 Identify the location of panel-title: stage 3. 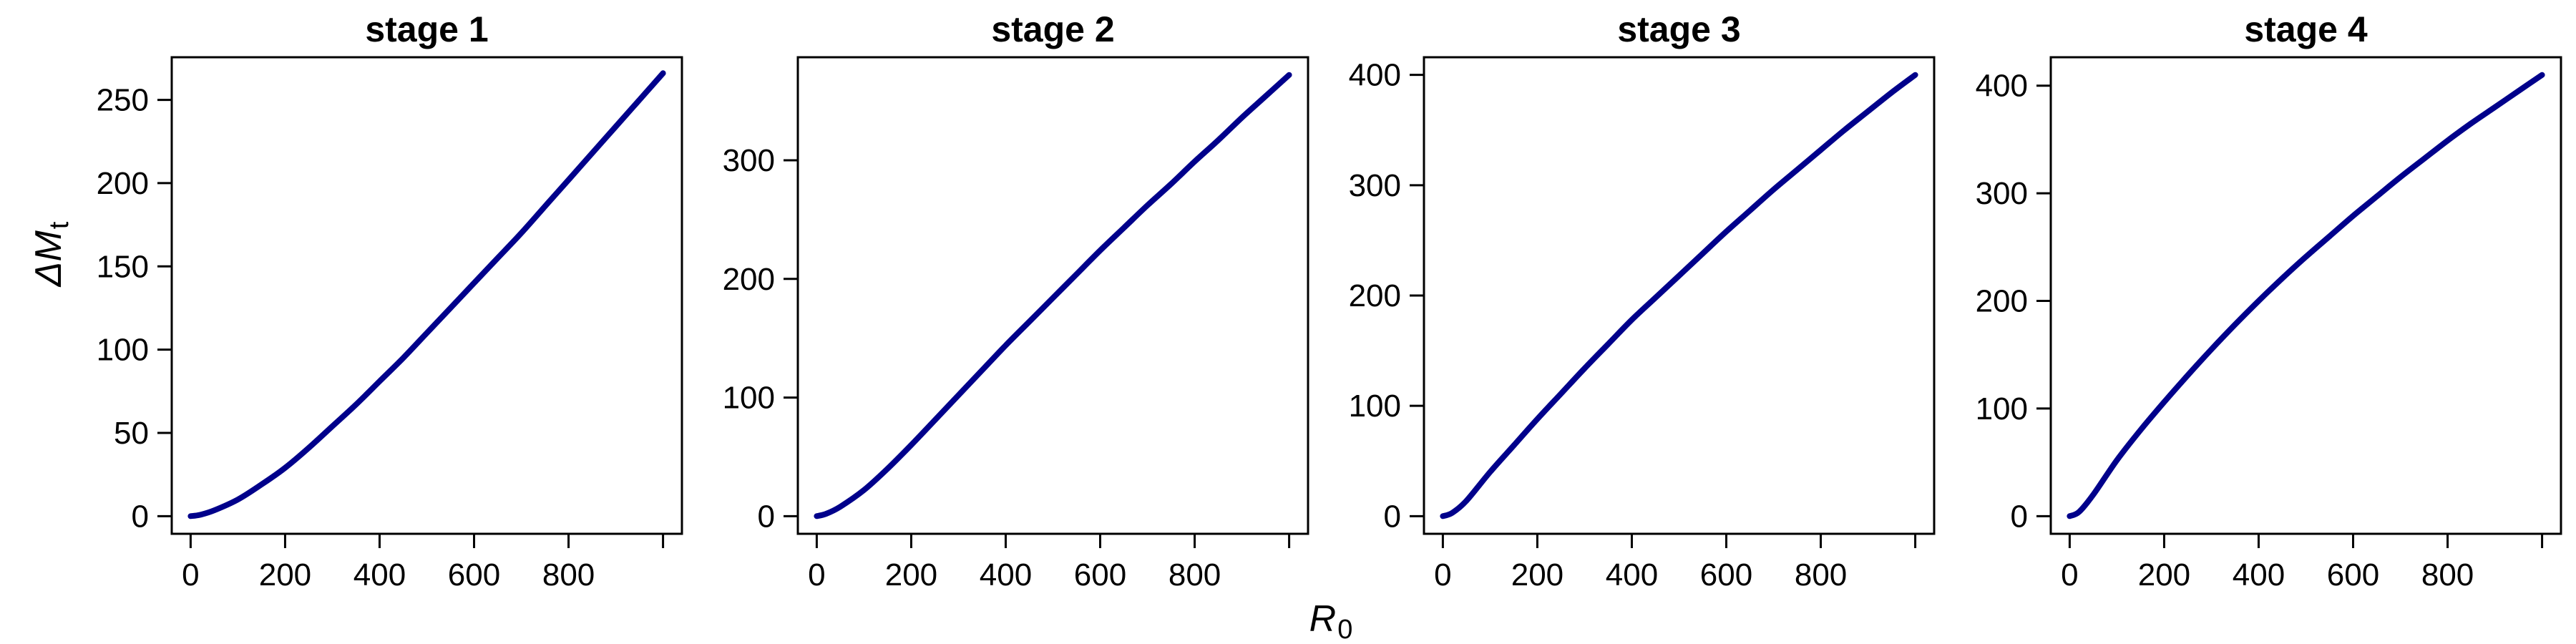
(1678, 29).